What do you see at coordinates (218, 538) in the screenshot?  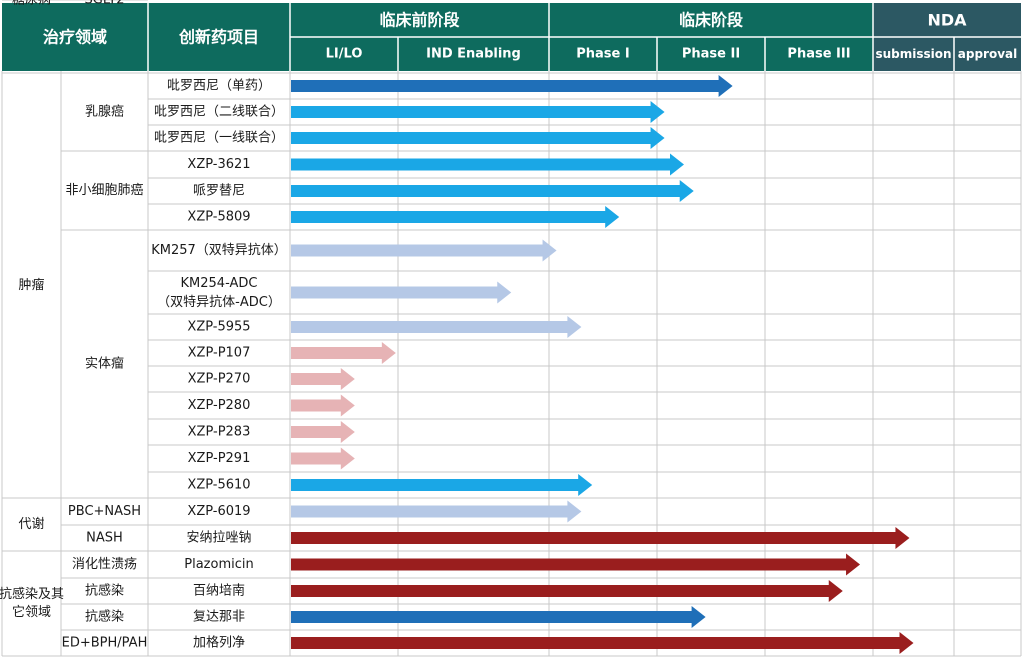 I see `project-name: 安纳拉唑钠` at bounding box center [218, 538].